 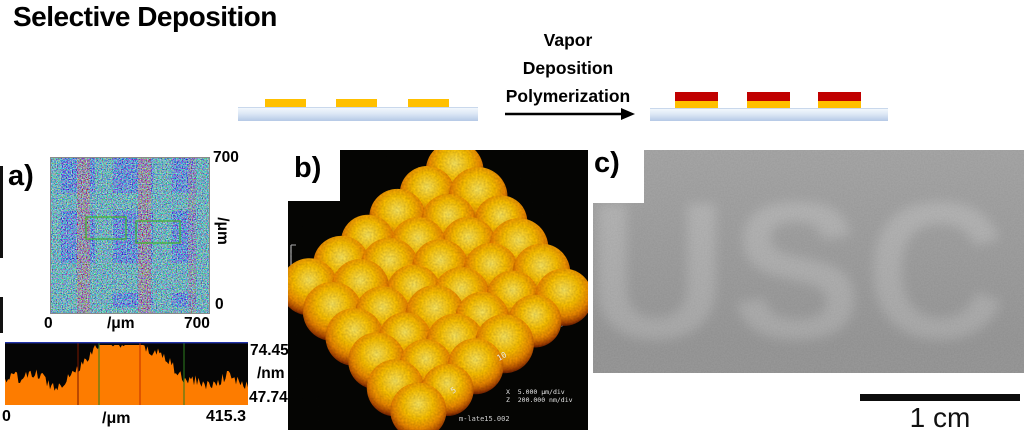 I want to click on map-y-unit-label: /μm, so click(x=222, y=231).